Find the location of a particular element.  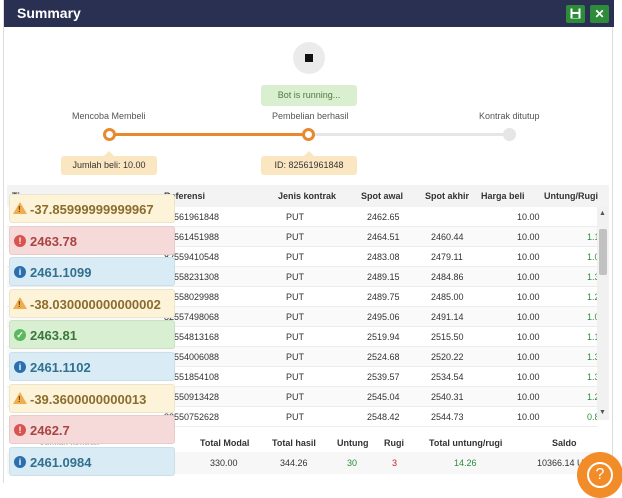

cell-spot-start: 2548.42 is located at coordinates (383, 417).